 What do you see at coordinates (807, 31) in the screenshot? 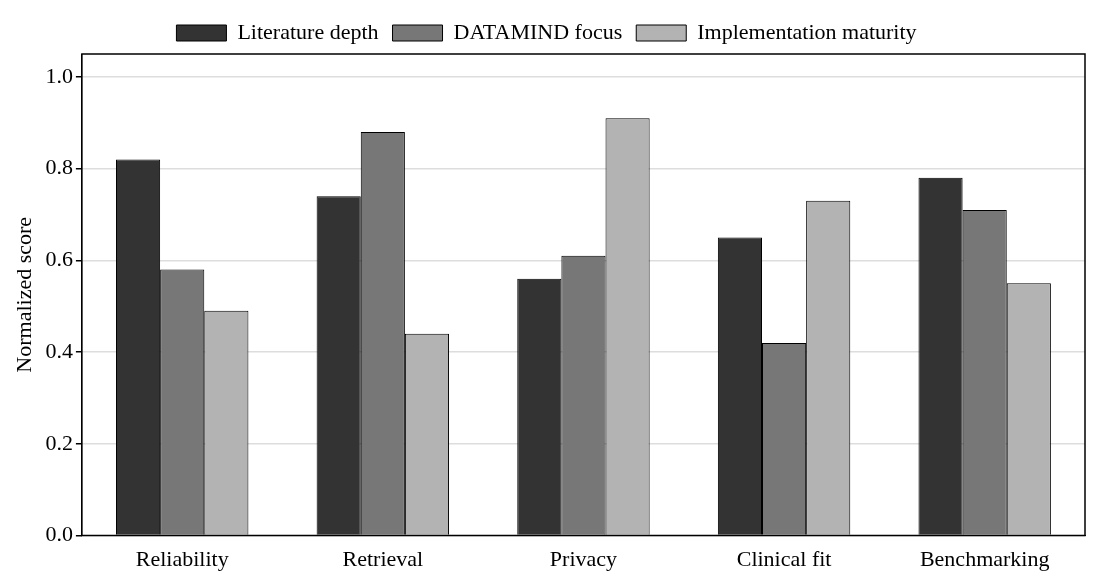
I see `legend-label: Implementation maturity` at bounding box center [807, 31].